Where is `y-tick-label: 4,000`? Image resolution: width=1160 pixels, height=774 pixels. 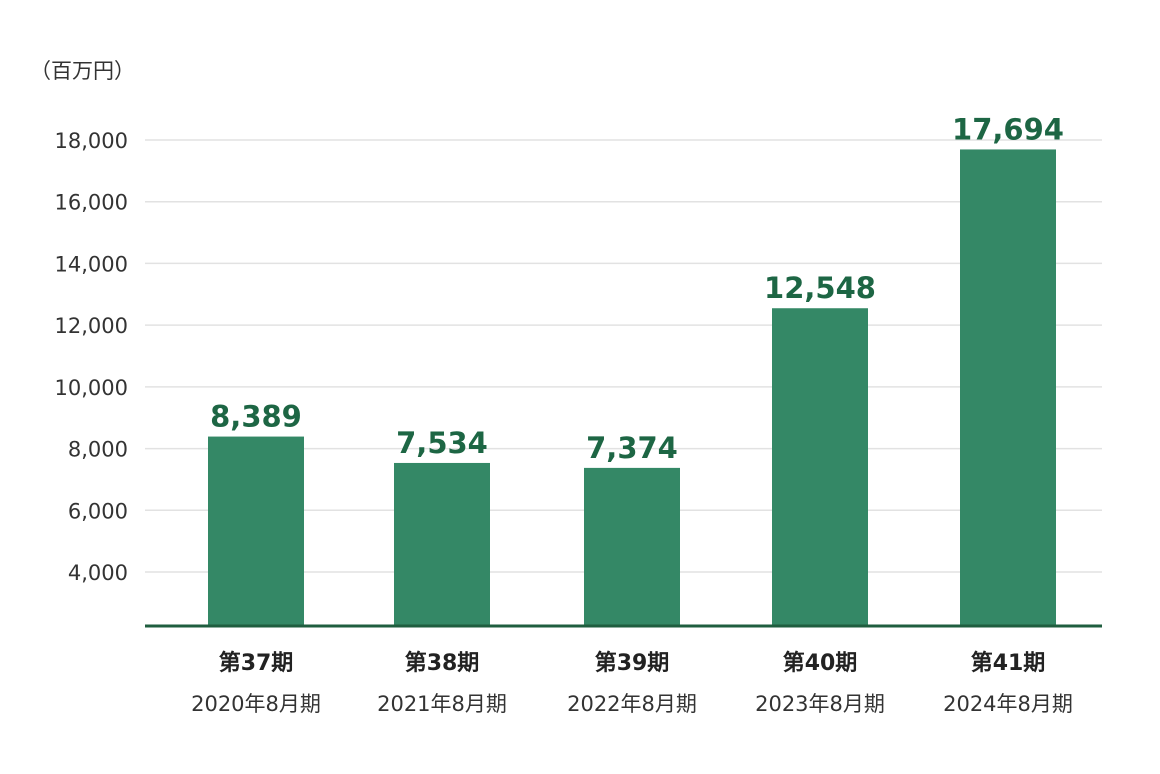
y-tick-label: 4,000 is located at coordinates (98, 573).